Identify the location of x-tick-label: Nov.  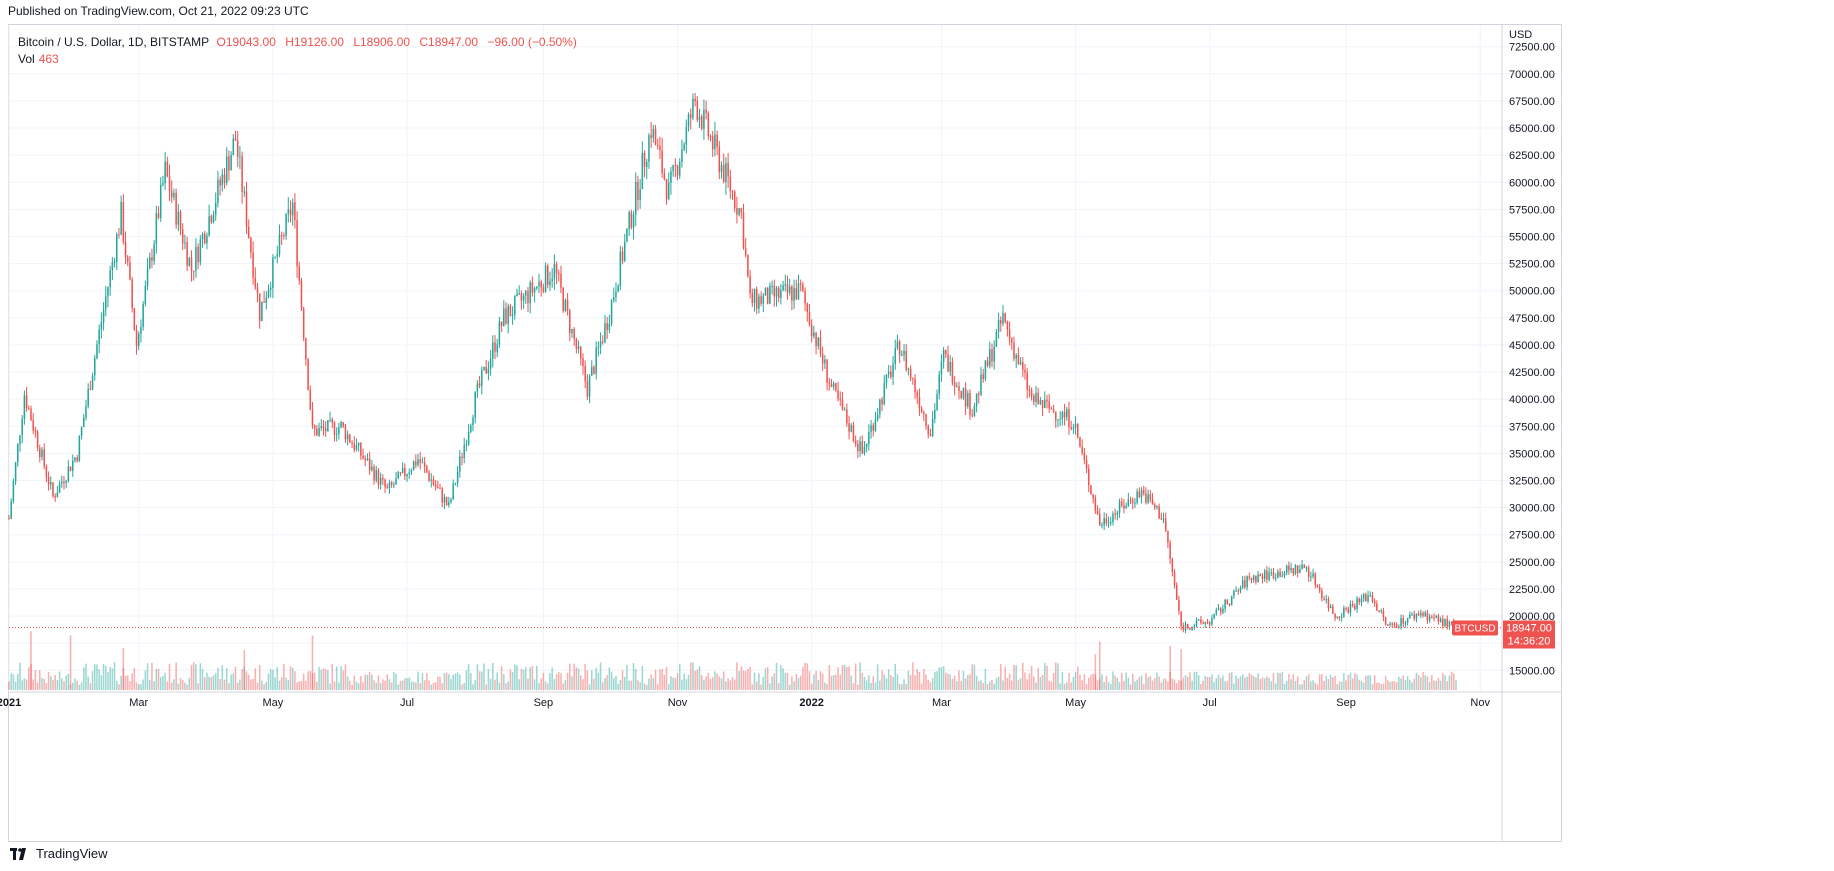
(1480, 703).